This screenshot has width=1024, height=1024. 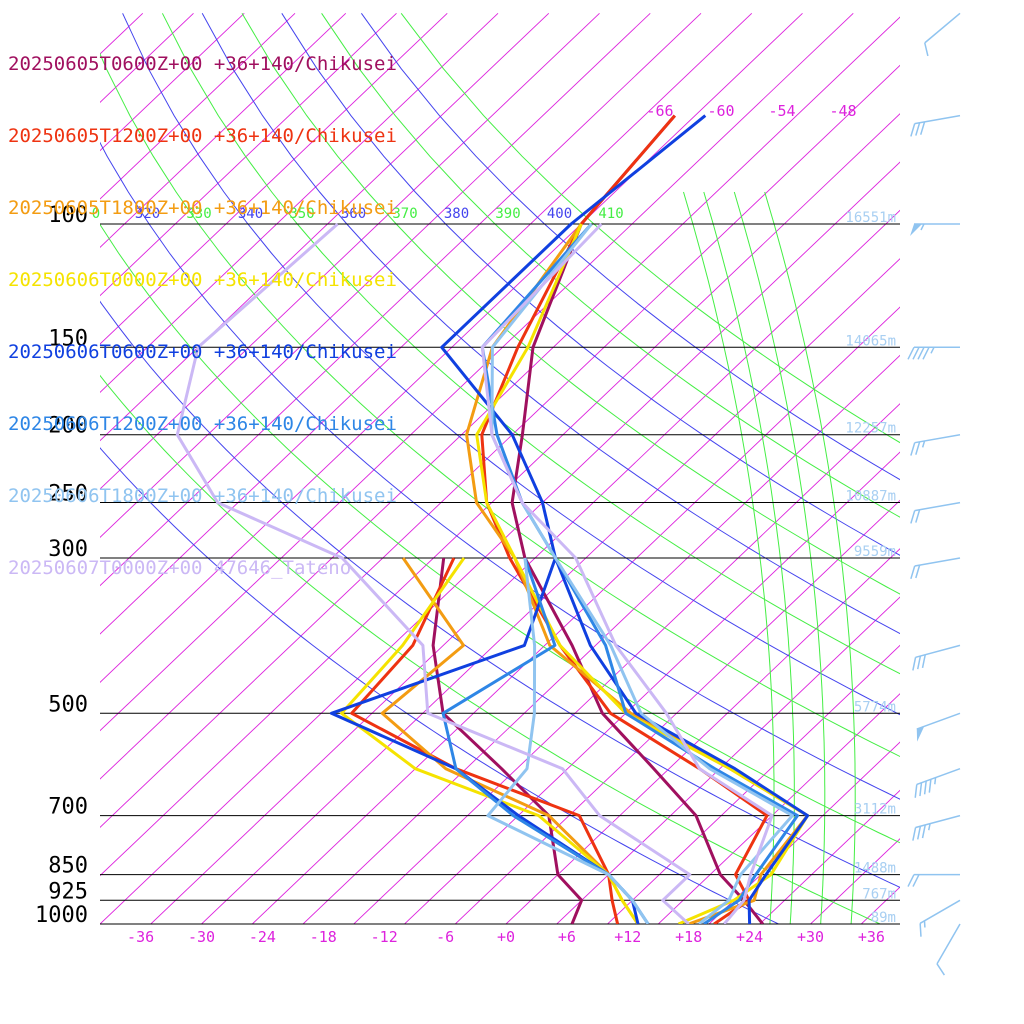 What do you see at coordinates (353, 214) in the screenshot?
I see `theta-label: 360` at bounding box center [353, 214].